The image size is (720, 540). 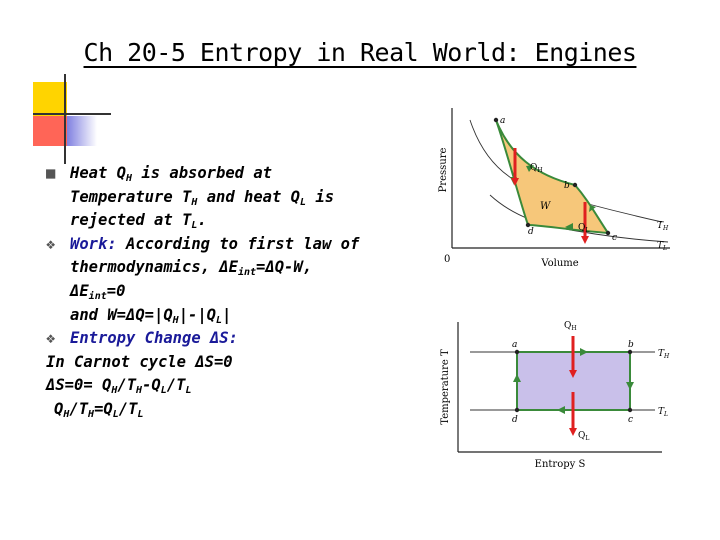 What do you see at coordinates (443, 170) in the screenshot?
I see `pv-ylabel: Pressure` at bounding box center [443, 170].